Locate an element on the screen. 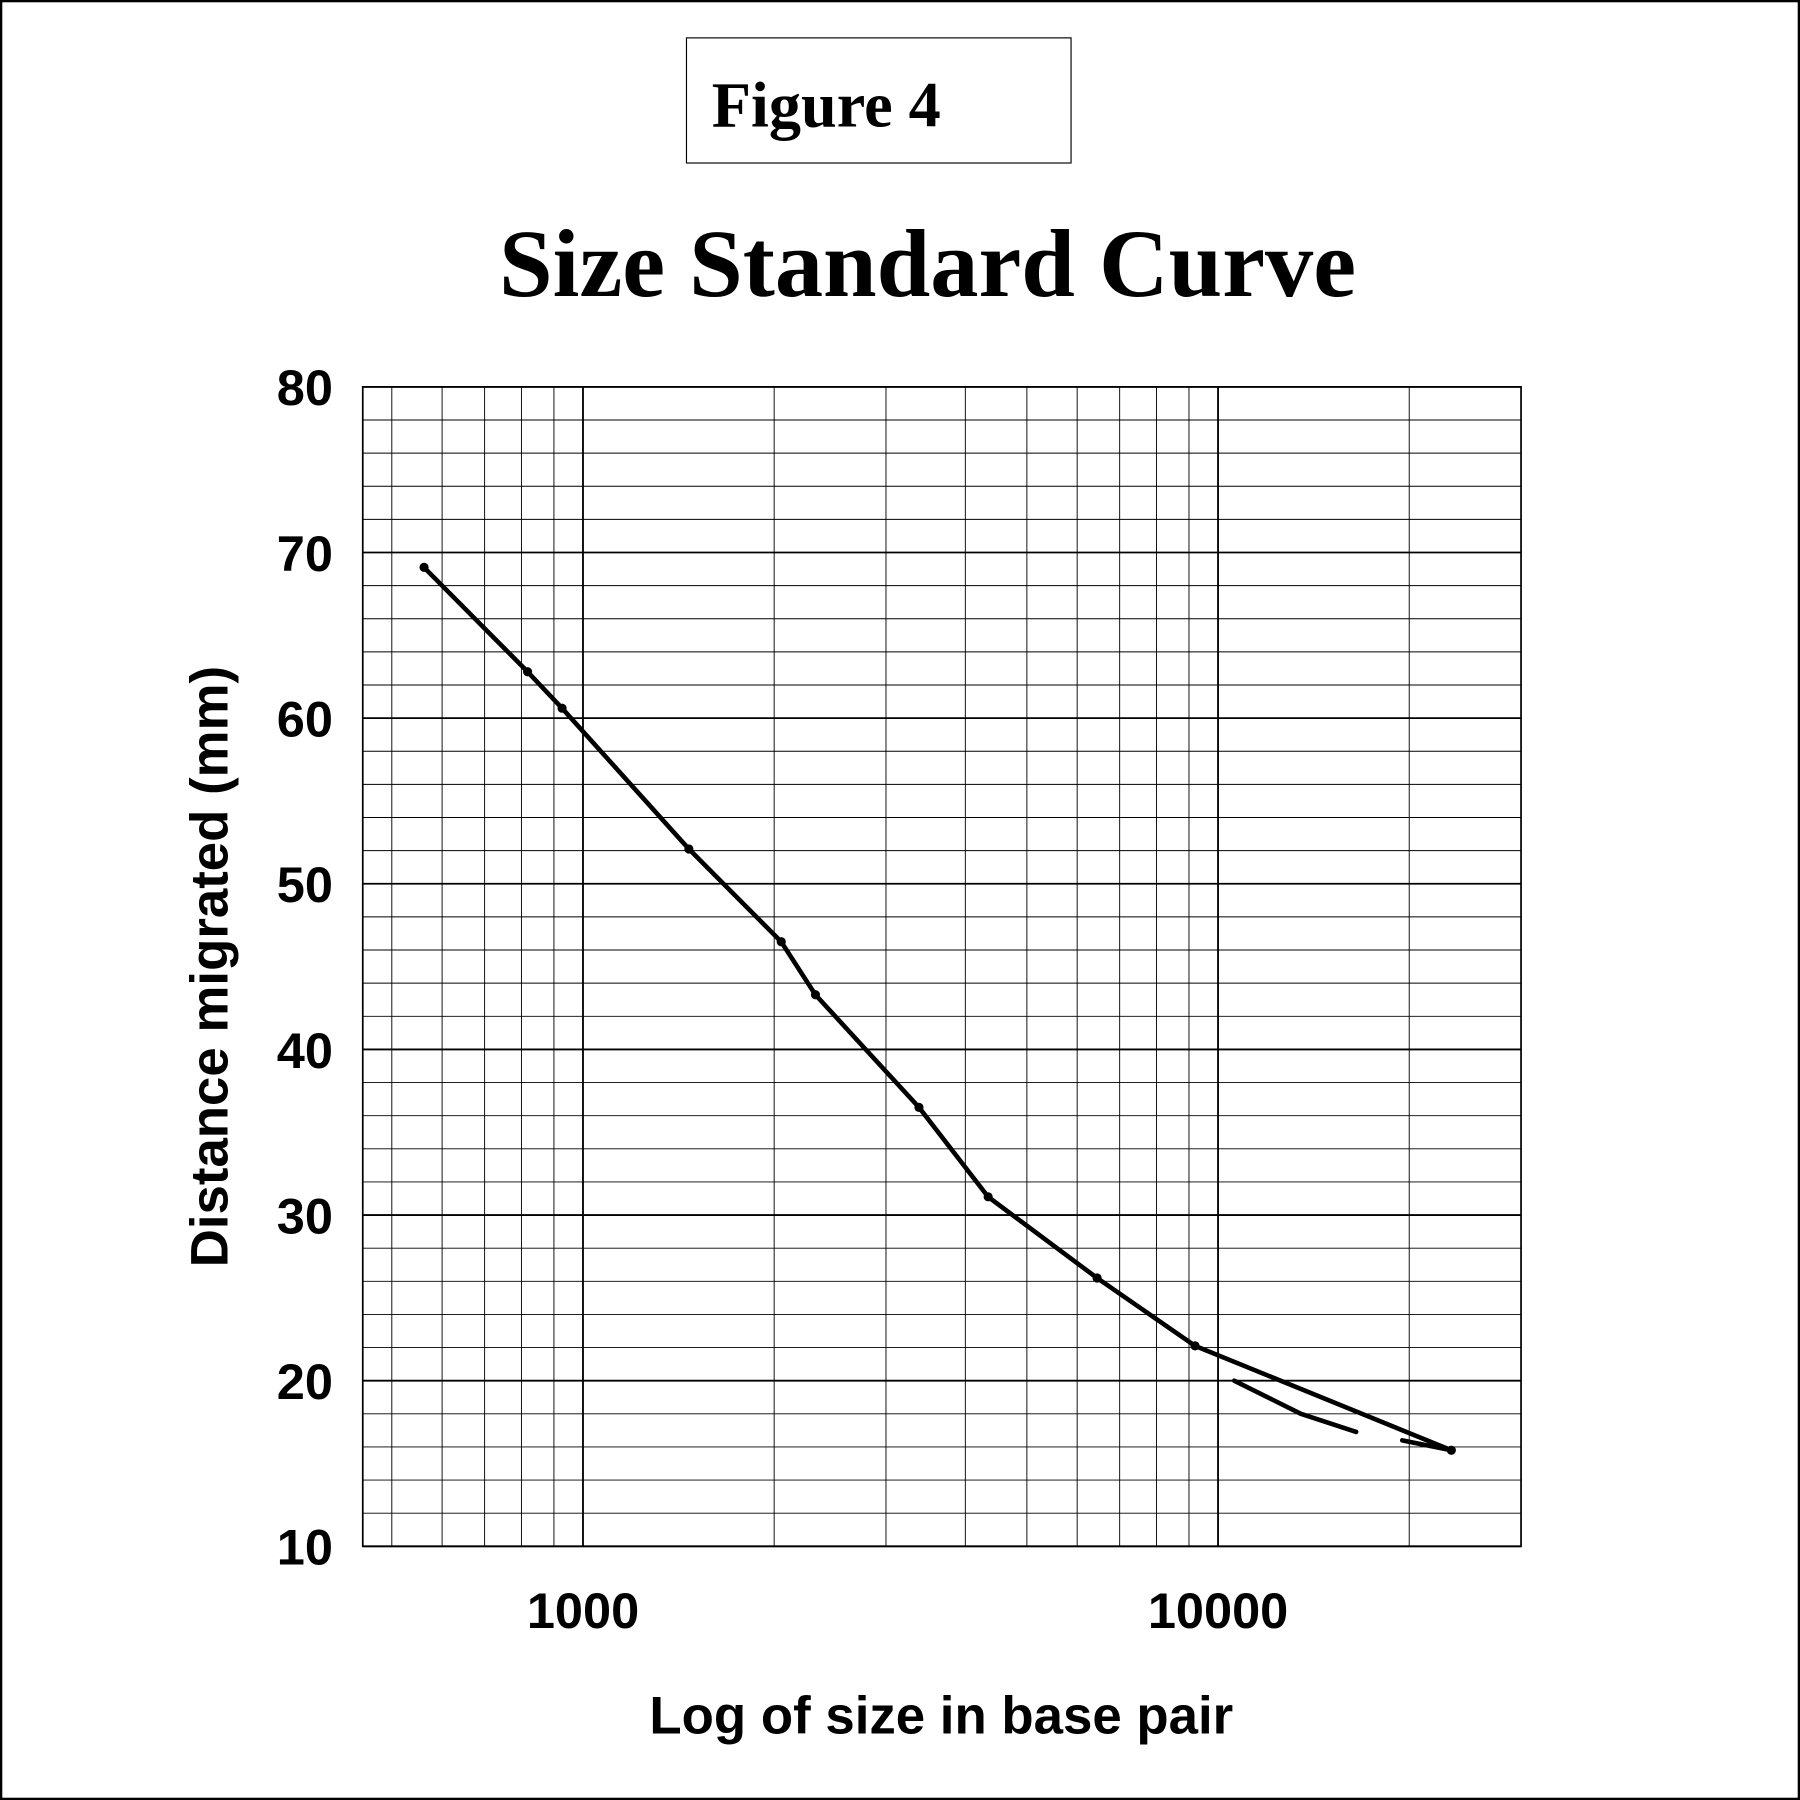 Image resolution: width=1800 pixels, height=1800 pixels. chart-title: Size Standard Curve is located at coordinates (927, 263).